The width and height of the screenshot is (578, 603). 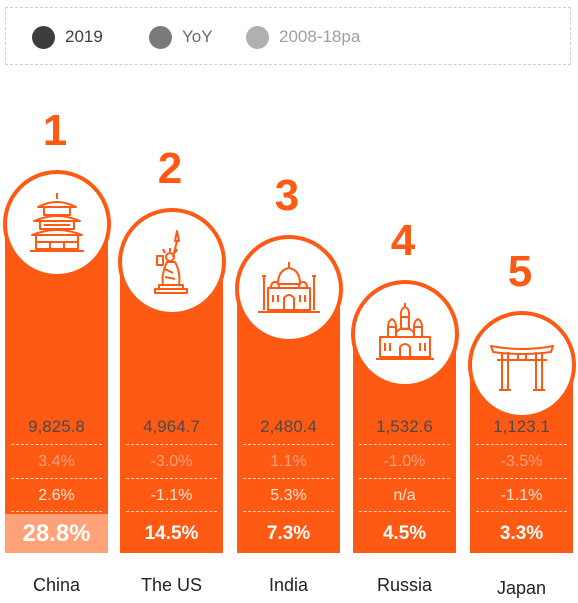 I want to click on legend: 2019 YoY 2008-18pa, so click(x=288, y=36).